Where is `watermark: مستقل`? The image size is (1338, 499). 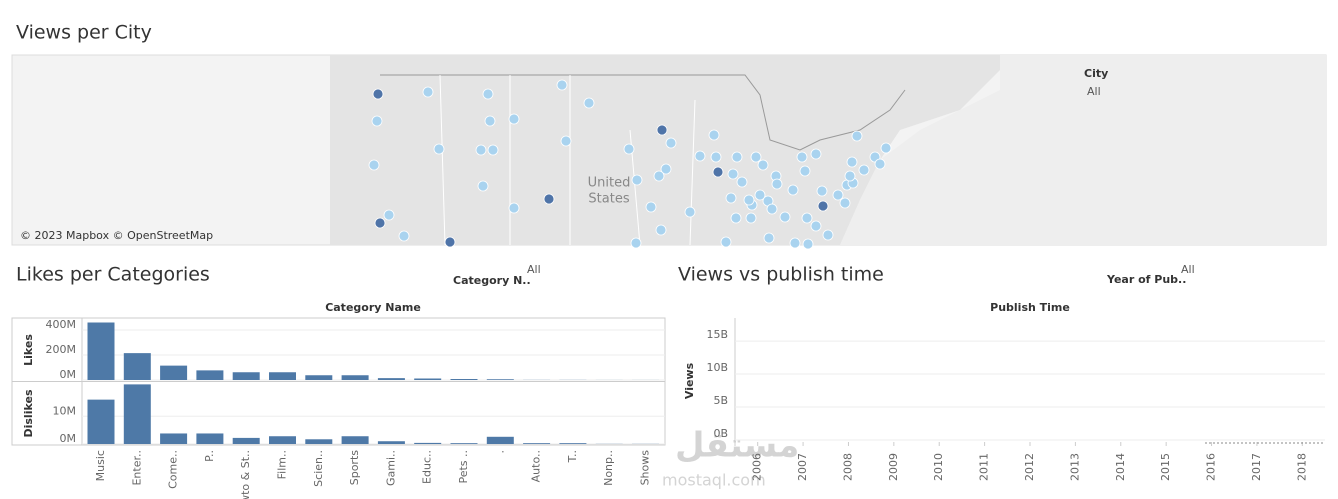
watermark: مستقل is located at coordinates (737, 446).